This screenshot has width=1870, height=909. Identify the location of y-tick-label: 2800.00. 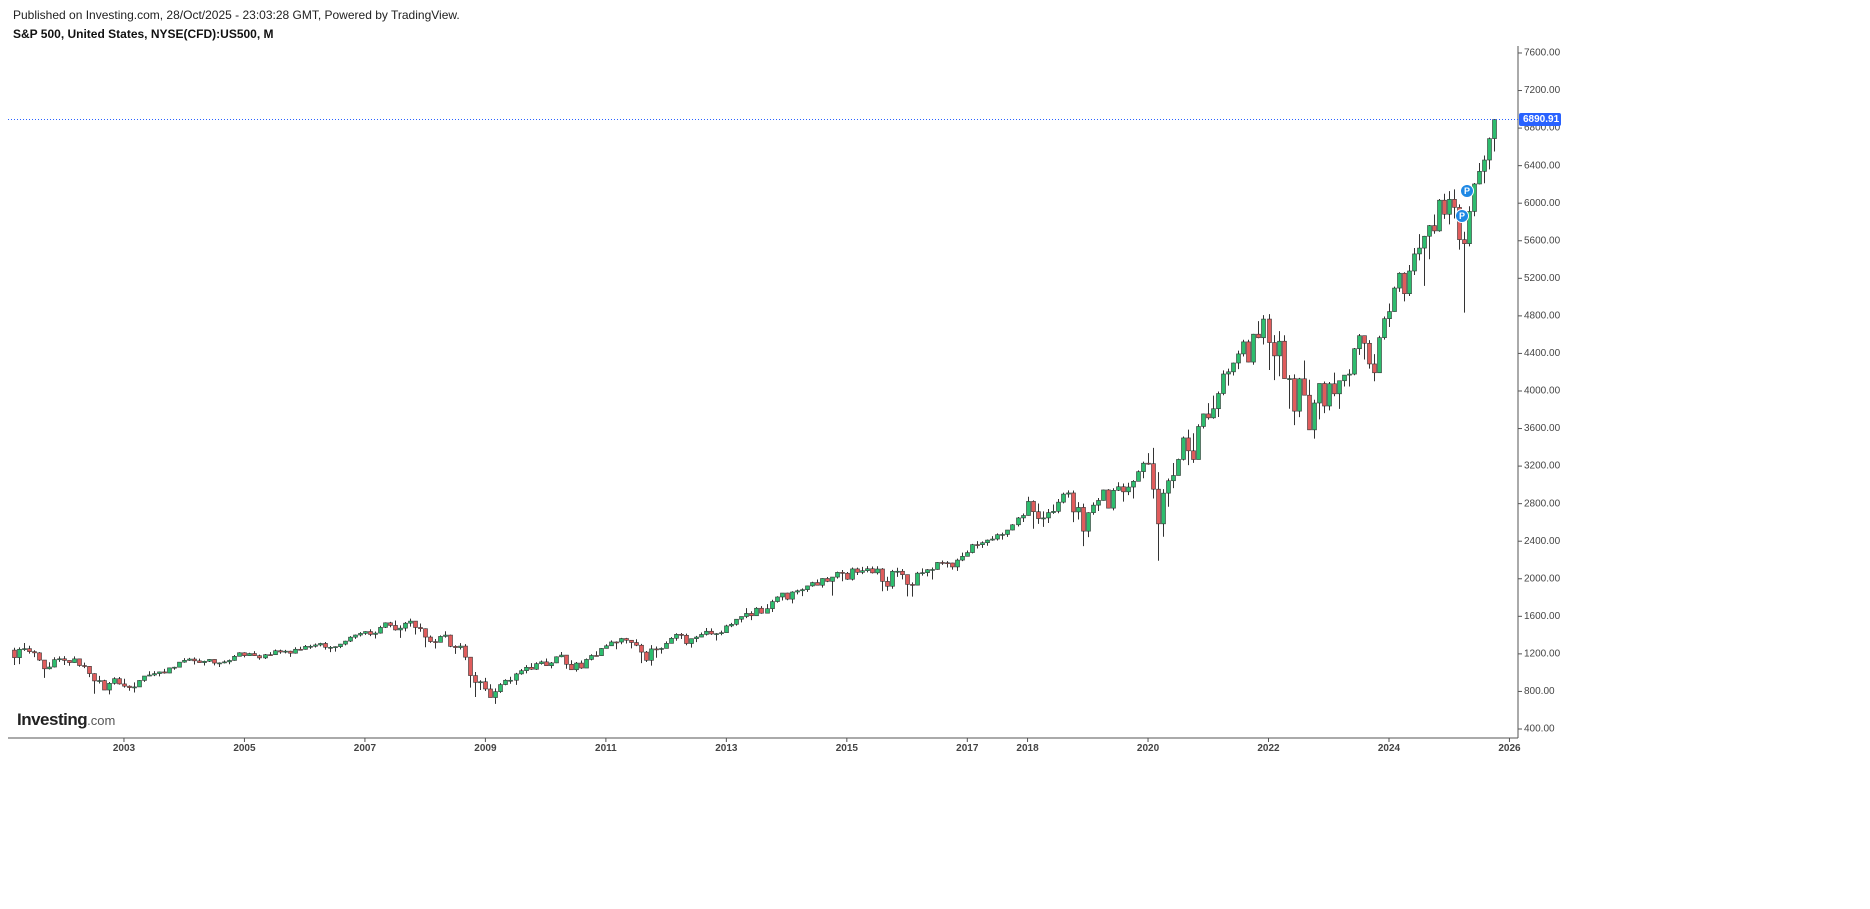
(1542, 503).